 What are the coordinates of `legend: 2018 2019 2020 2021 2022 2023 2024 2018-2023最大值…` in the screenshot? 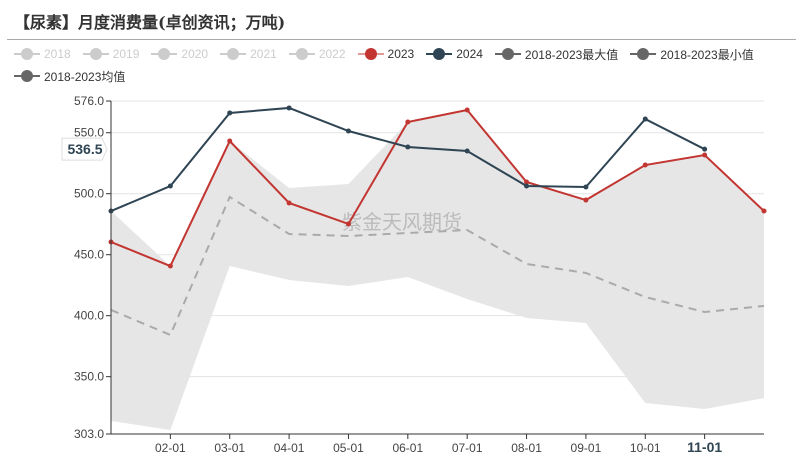 It's located at (409, 65).